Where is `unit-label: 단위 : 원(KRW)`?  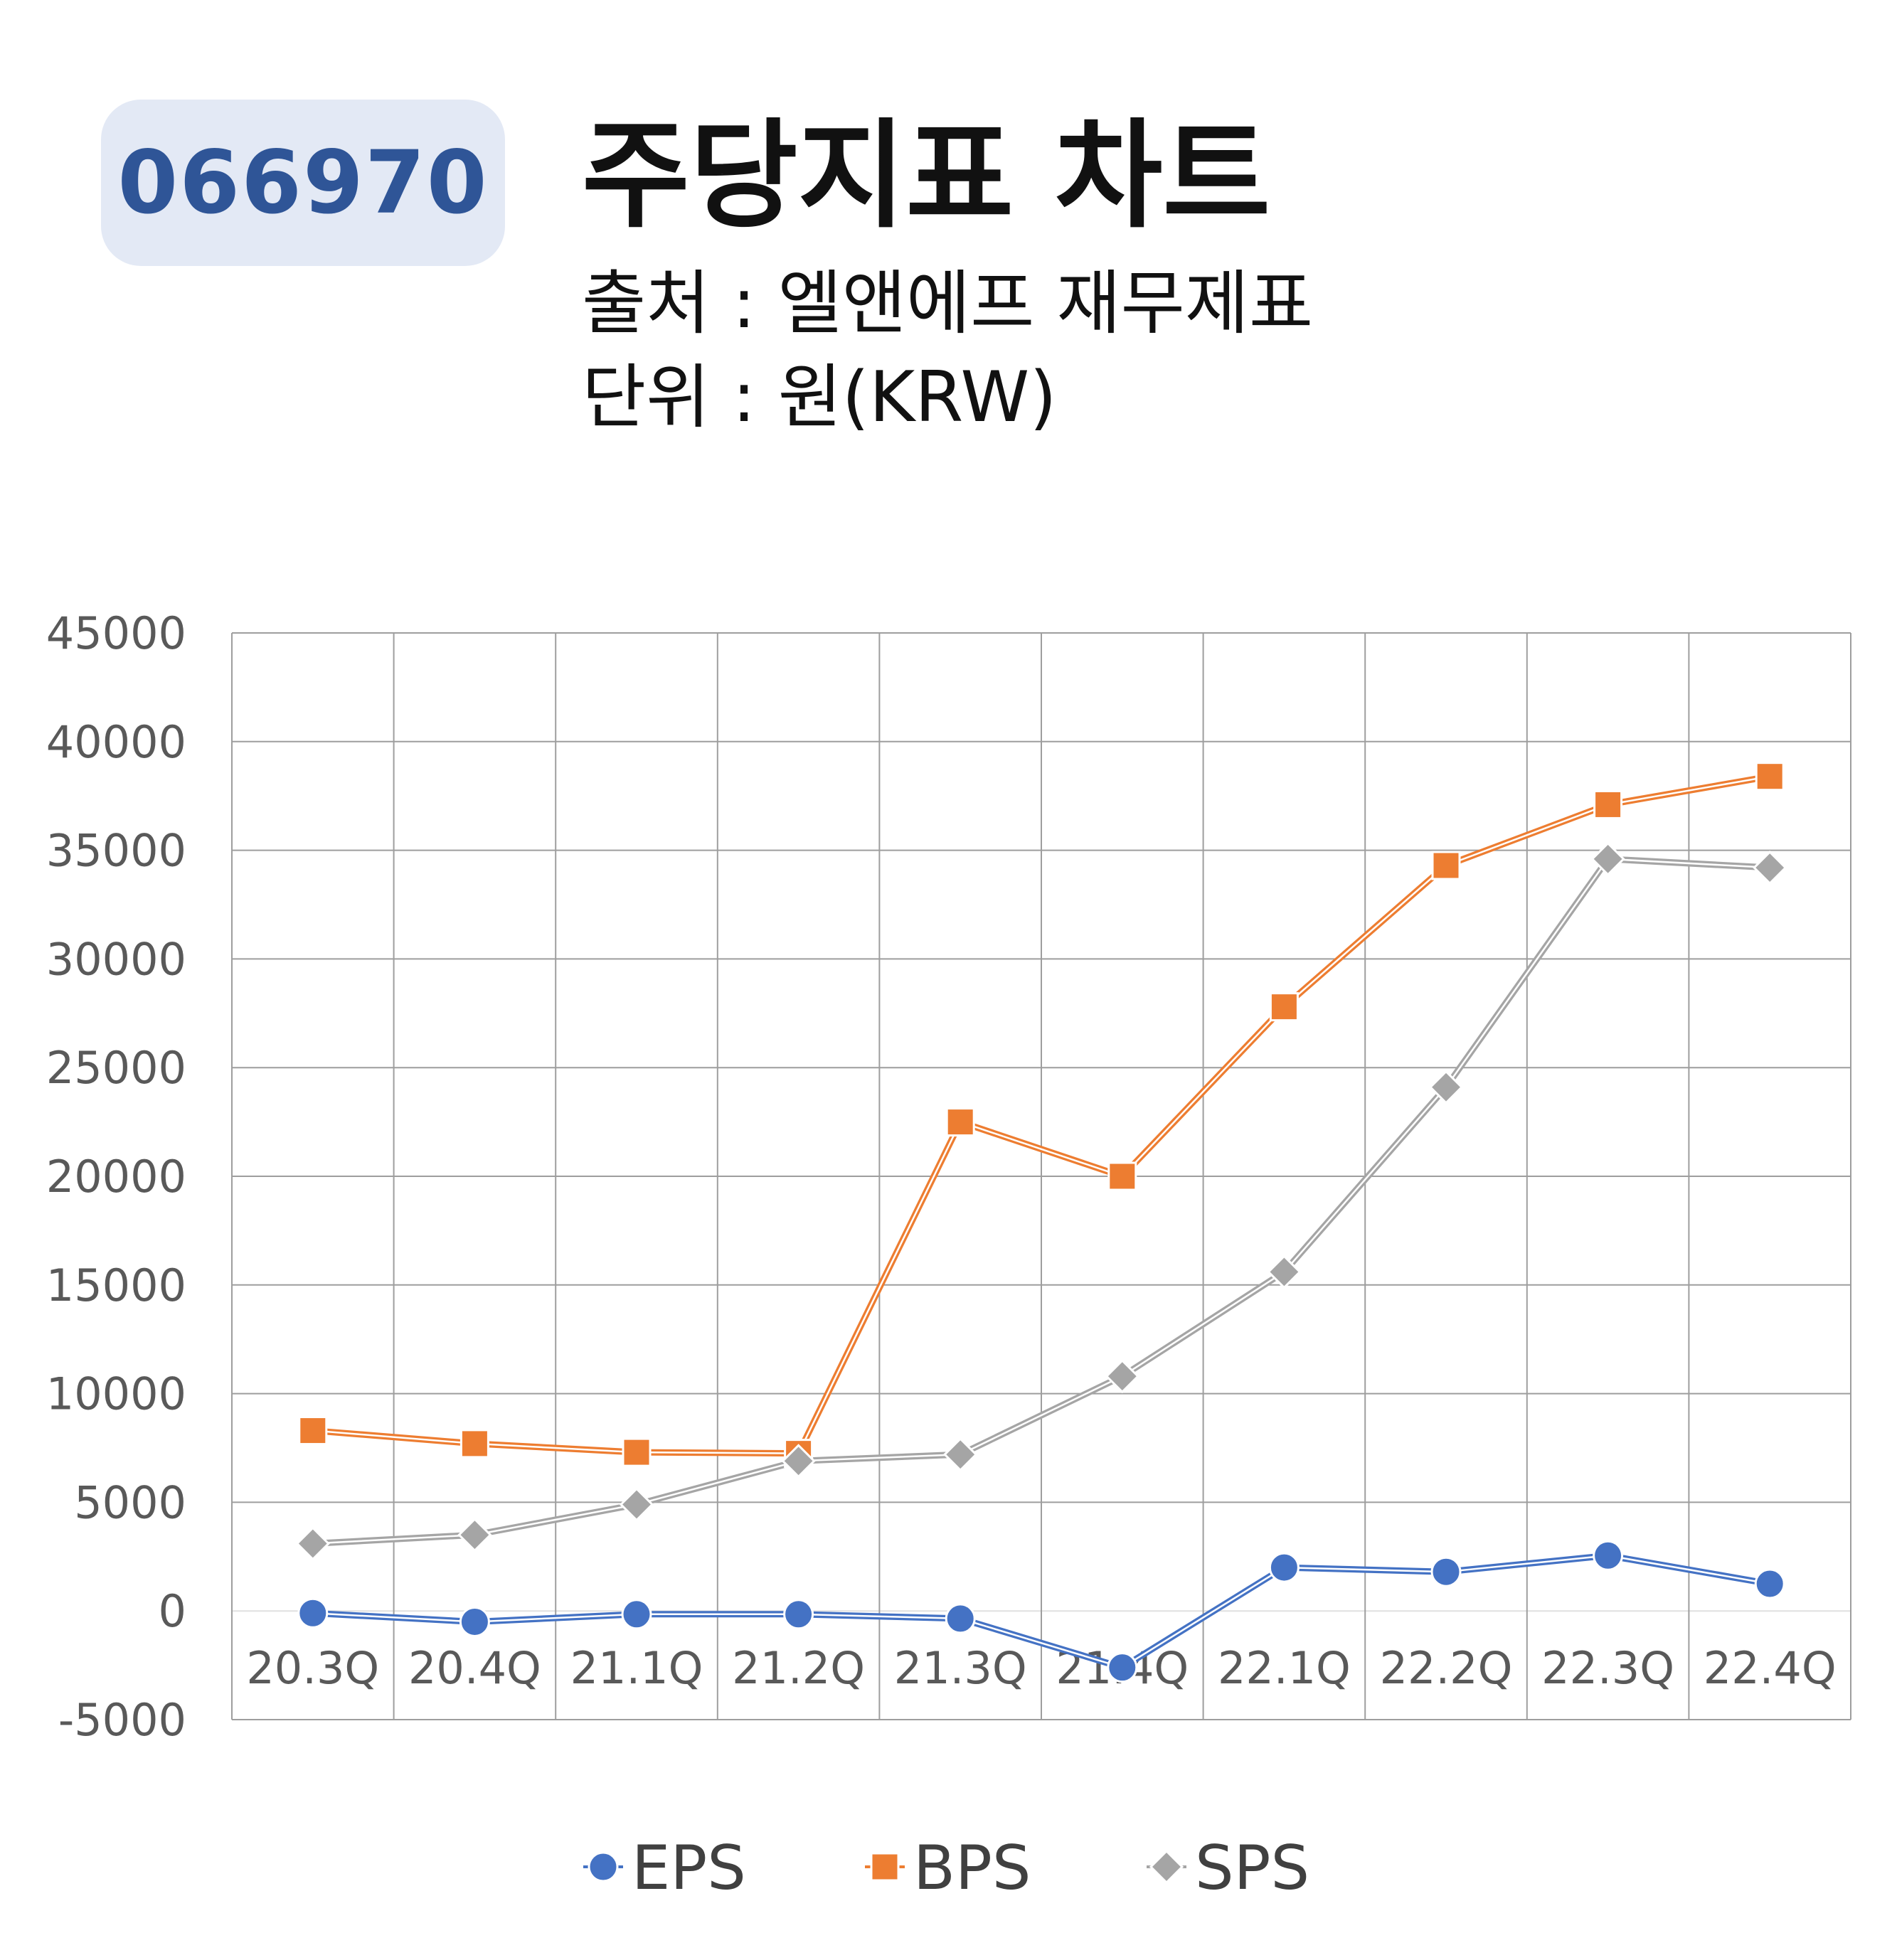
unit-label: 단위 : 원(KRW) is located at coordinates (820, 397).